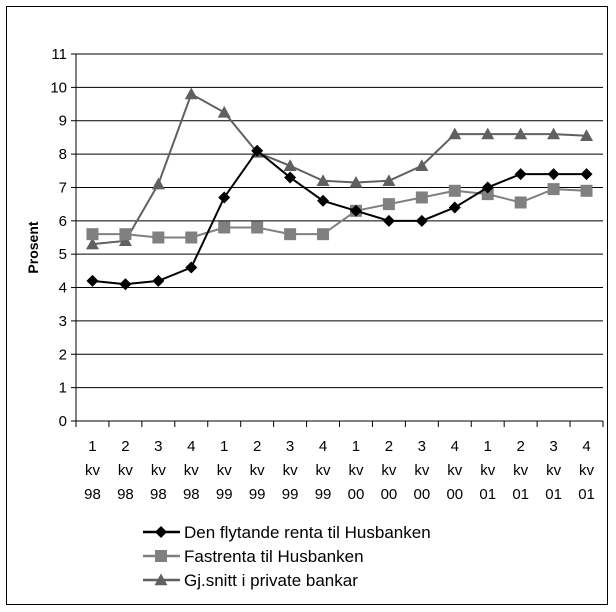  Describe the element at coordinates (63, 288) in the screenshot. I see `y-tick-label: 4` at that location.